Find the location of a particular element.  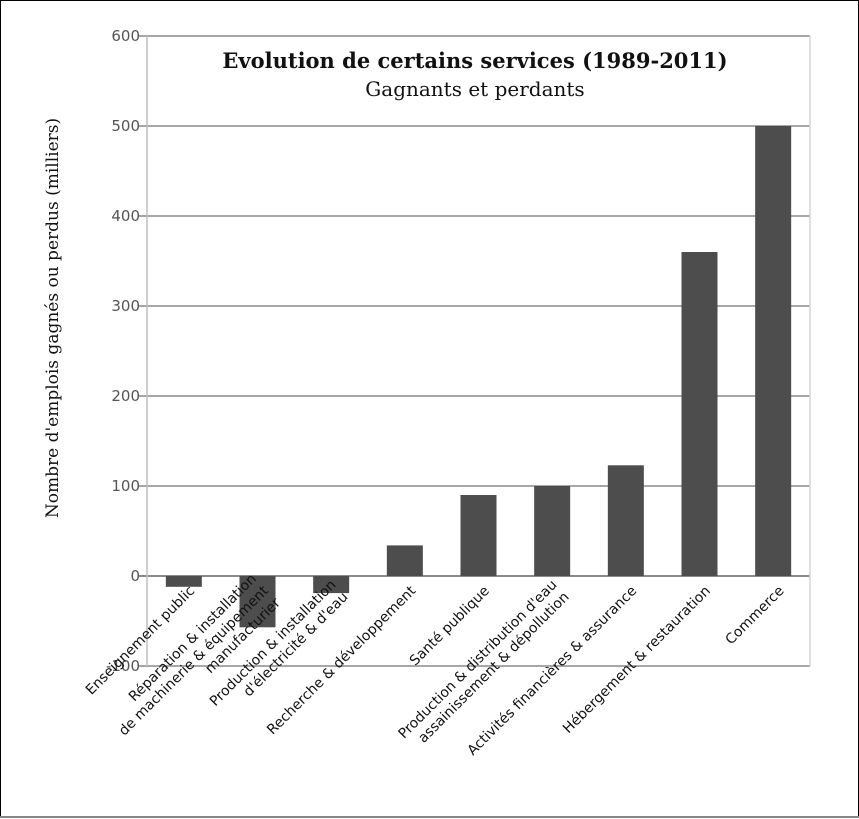

x-tick-label-line: Commerce is located at coordinates (754, 615).